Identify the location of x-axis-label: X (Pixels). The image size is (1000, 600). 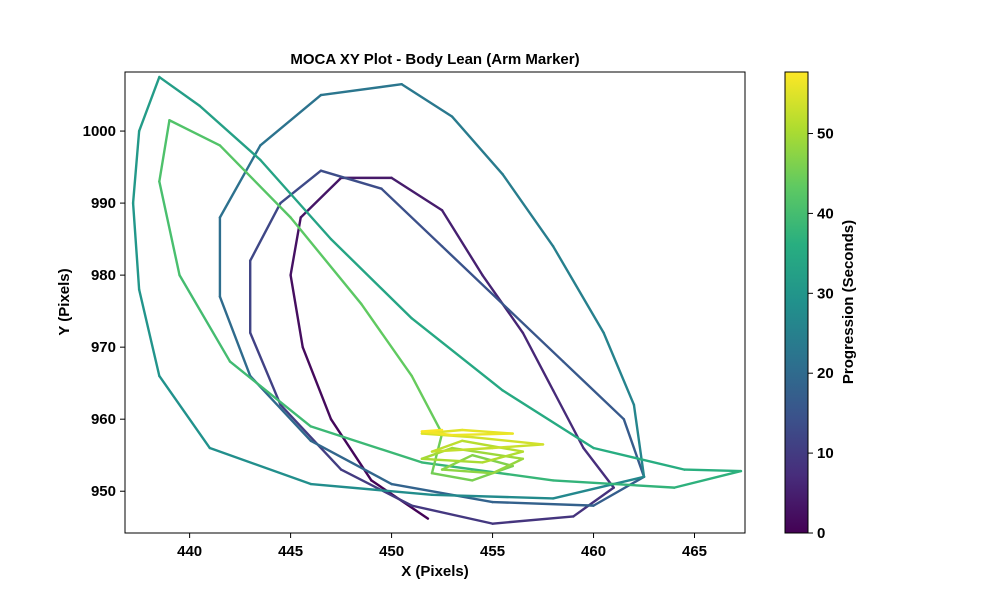
(435, 571).